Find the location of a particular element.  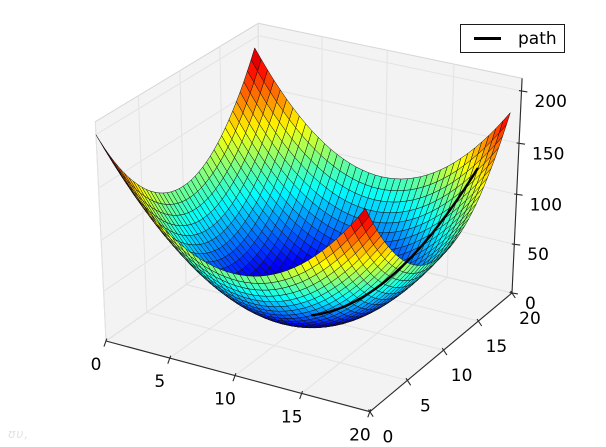

z-axis-line is located at coordinates (517, 186).